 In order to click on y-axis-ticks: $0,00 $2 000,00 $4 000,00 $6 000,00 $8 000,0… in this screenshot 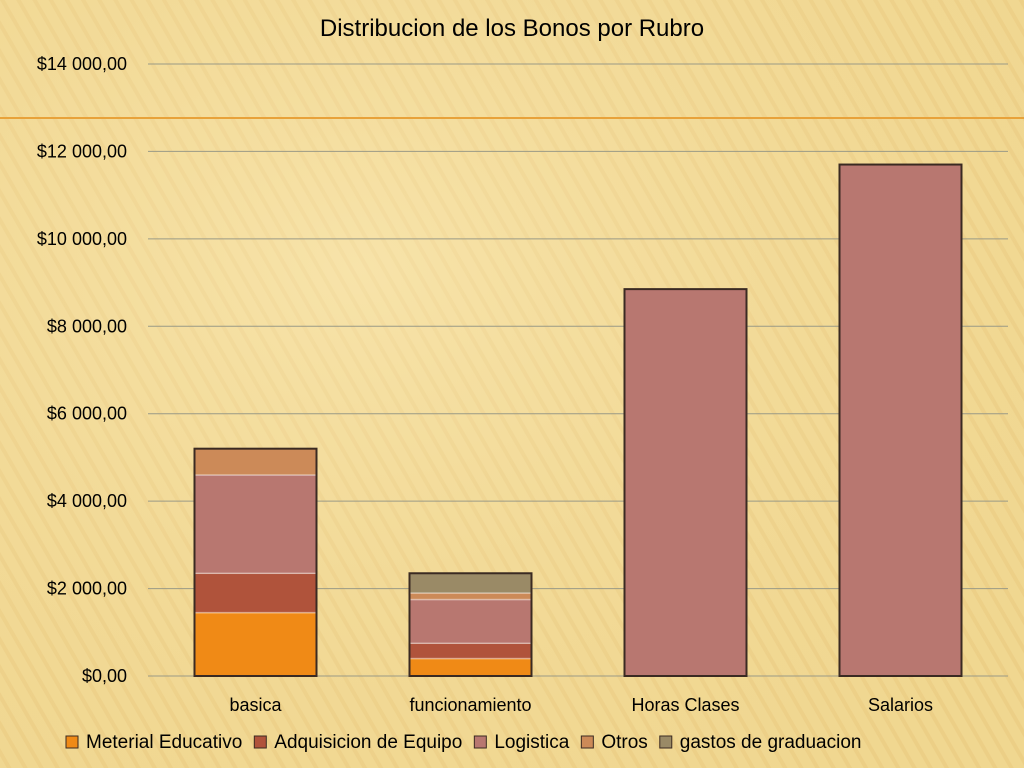, I will do `click(82, 370)`.